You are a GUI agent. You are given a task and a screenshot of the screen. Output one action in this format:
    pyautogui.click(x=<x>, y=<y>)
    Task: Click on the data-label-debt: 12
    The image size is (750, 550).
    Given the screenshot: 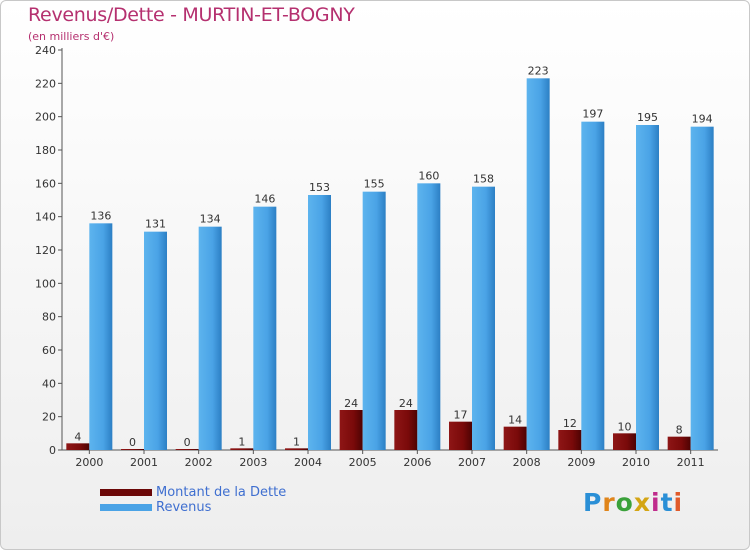 What is the action you would take?
    pyautogui.click(x=570, y=423)
    